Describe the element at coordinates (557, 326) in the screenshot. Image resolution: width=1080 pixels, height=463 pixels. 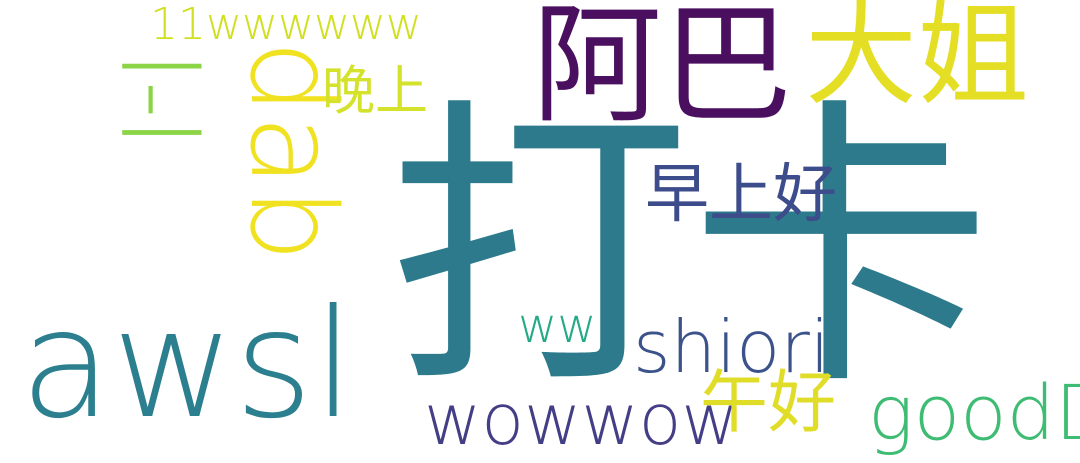
I see `word-ww: ww` at that location.